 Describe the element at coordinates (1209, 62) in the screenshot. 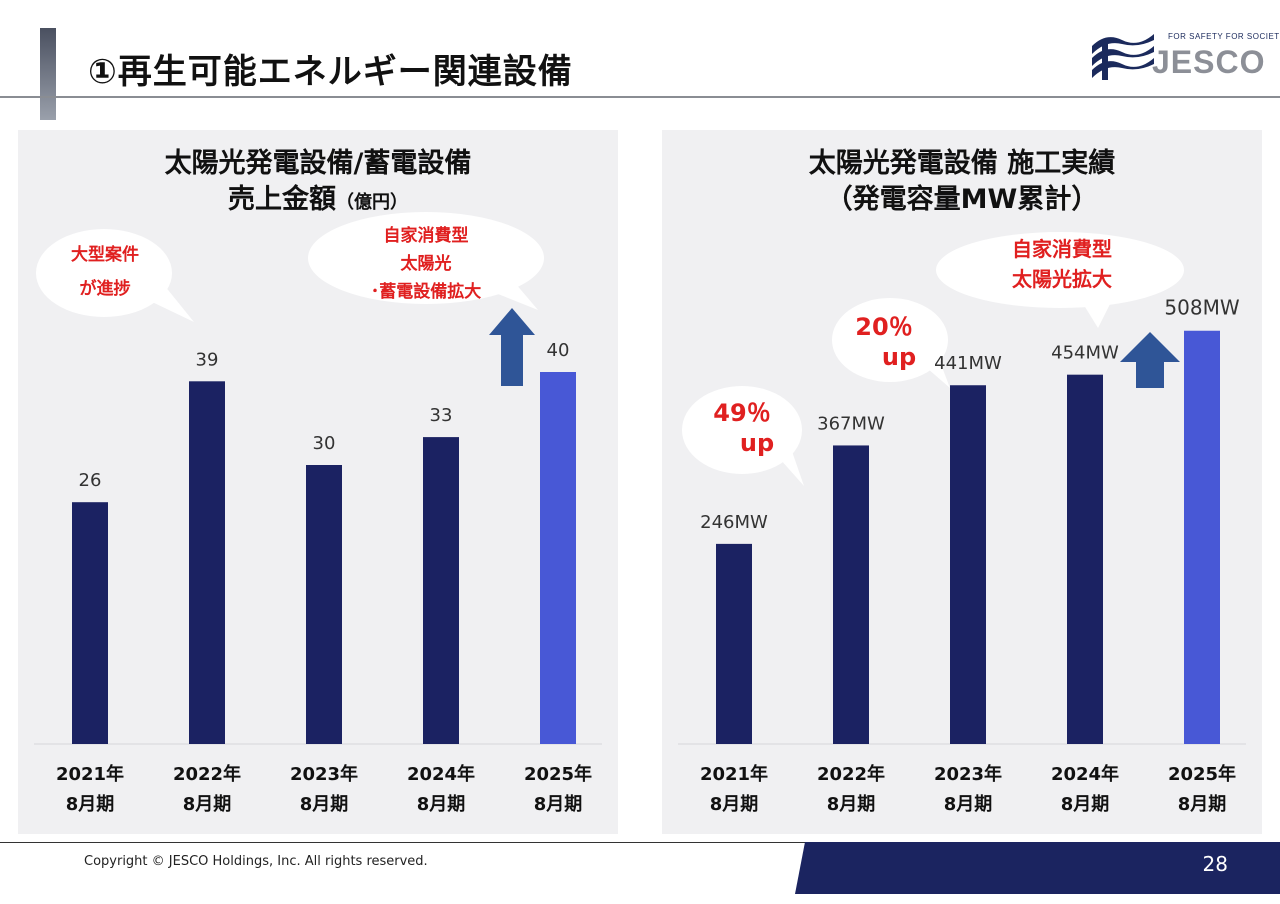

I see `logo-text: JESCO` at that location.